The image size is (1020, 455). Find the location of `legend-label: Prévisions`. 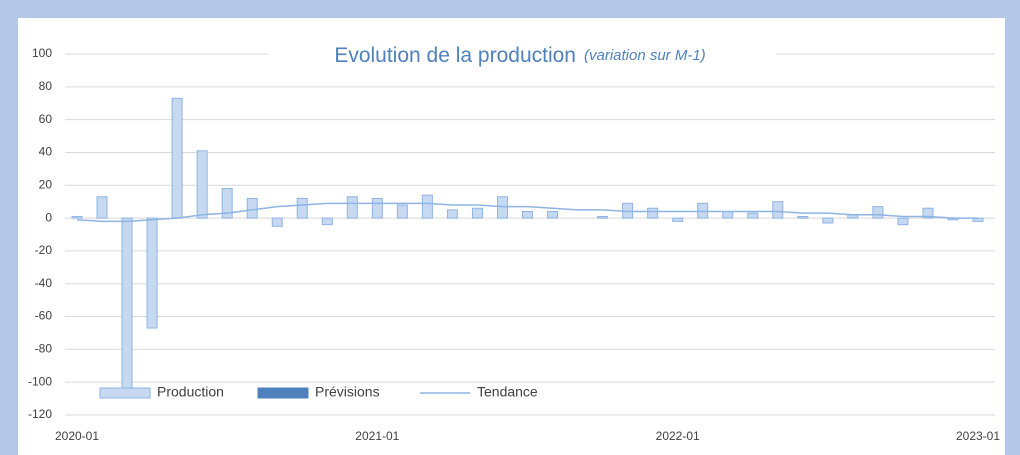

legend-label: Prévisions is located at coordinates (347, 392).